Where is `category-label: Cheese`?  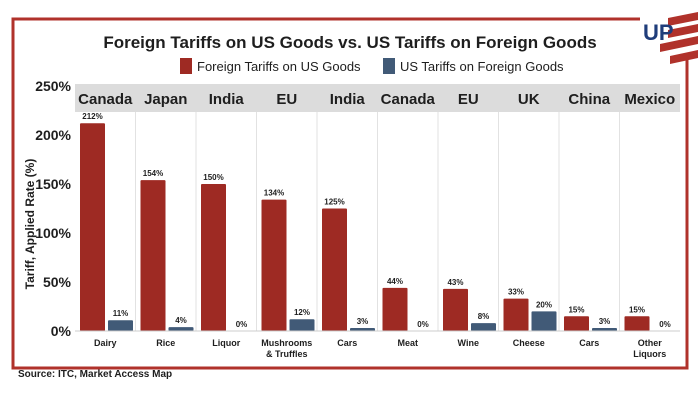
category-label: Cheese is located at coordinates (529, 343).